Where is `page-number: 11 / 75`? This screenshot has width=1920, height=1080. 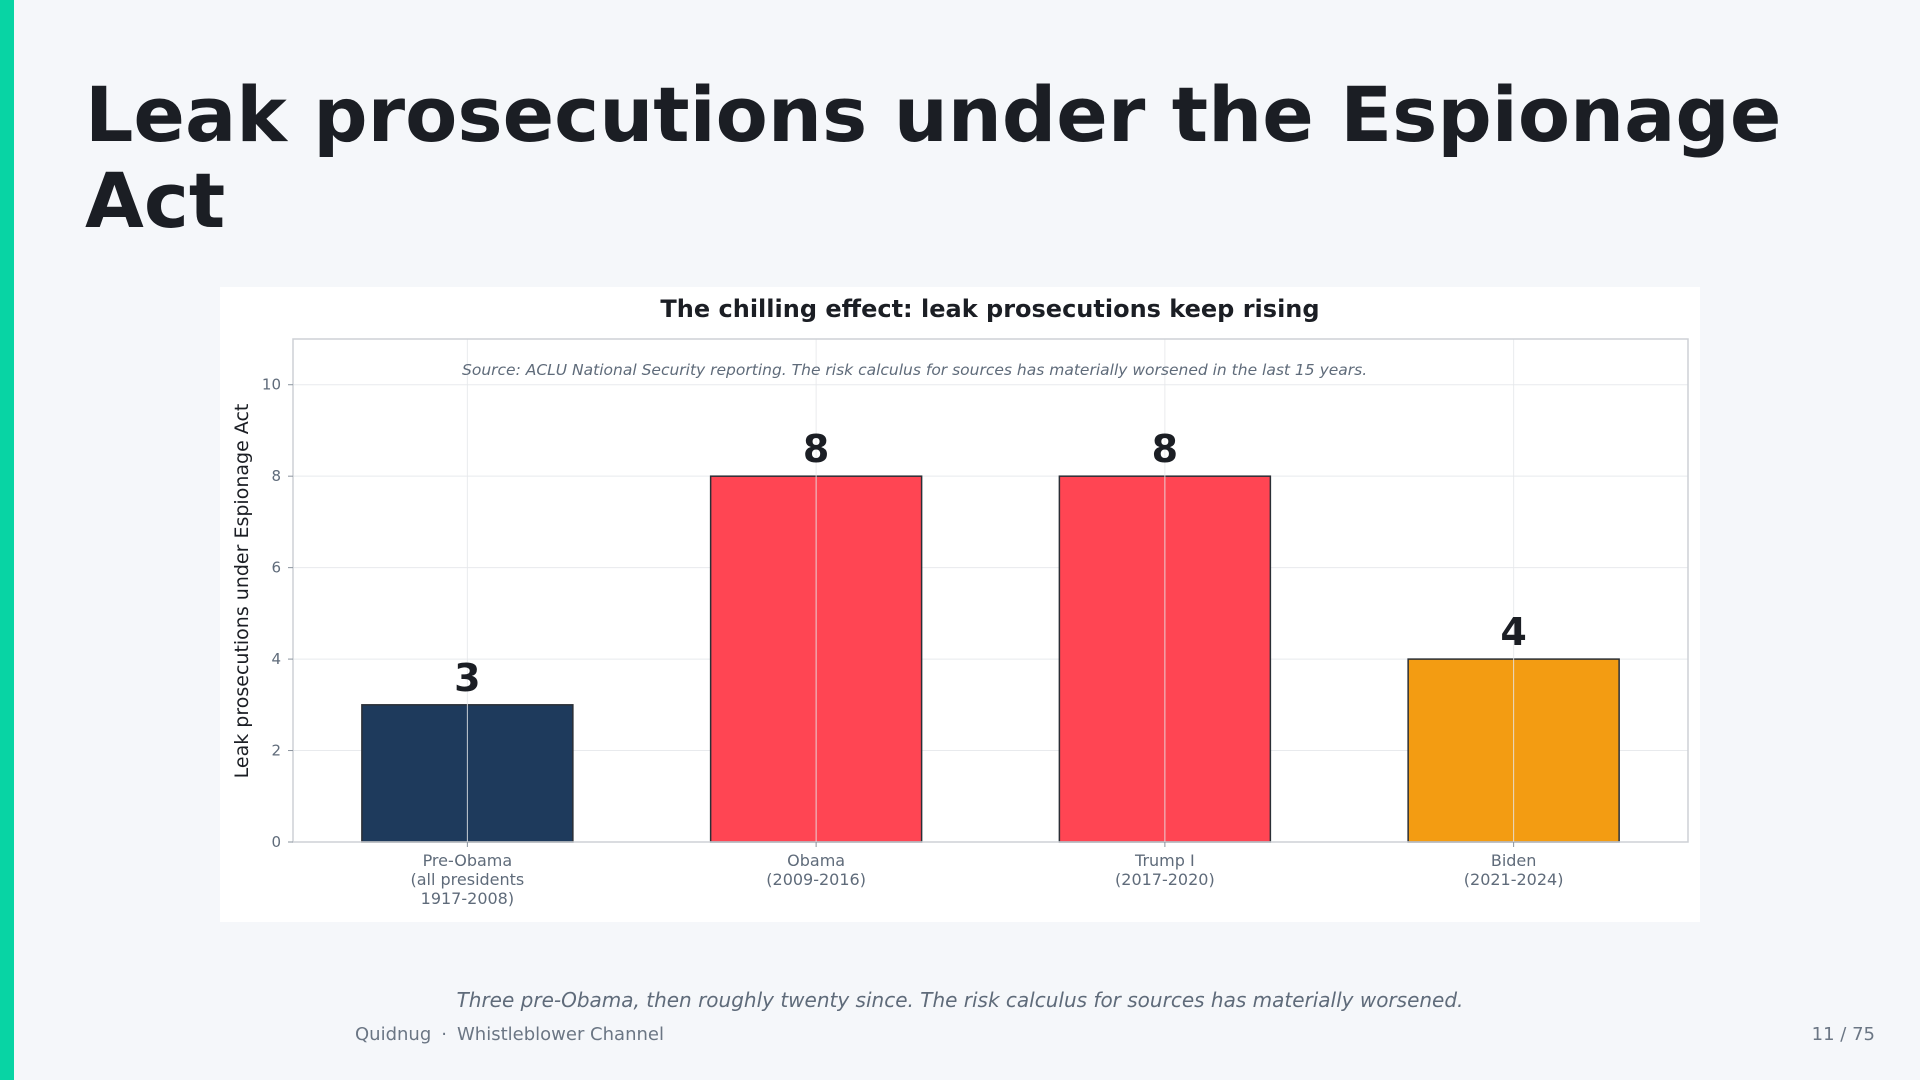 page-number: 11 / 75 is located at coordinates (1843, 1034).